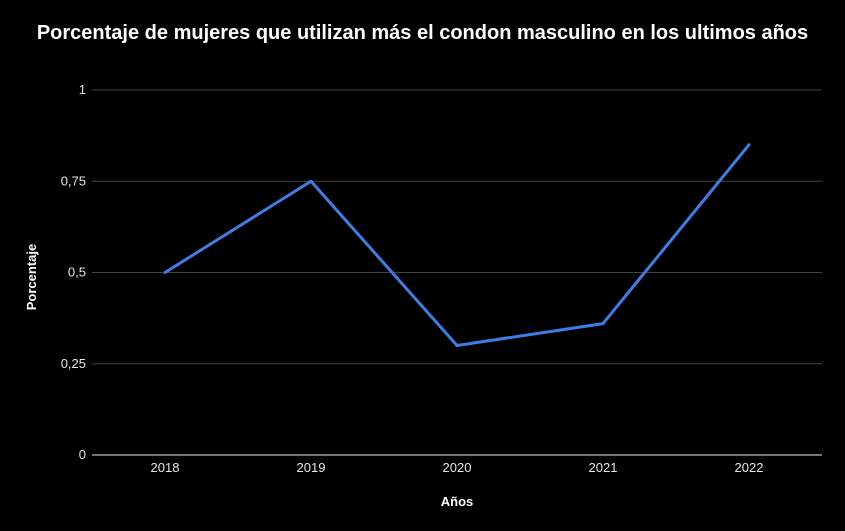 The height and width of the screenshot is (531, 845). I want to click on y-tick-label: 0,25, so click(73, 363).